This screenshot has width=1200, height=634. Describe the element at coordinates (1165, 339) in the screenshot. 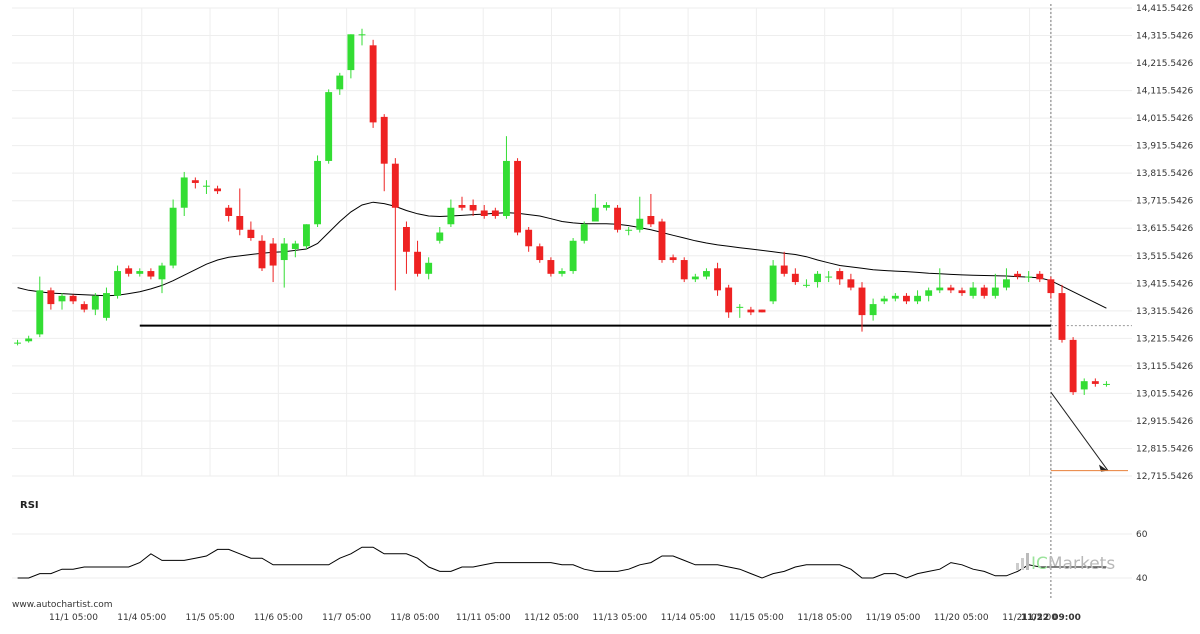

I see `y-tick-label: 13,215.5426` at that location.